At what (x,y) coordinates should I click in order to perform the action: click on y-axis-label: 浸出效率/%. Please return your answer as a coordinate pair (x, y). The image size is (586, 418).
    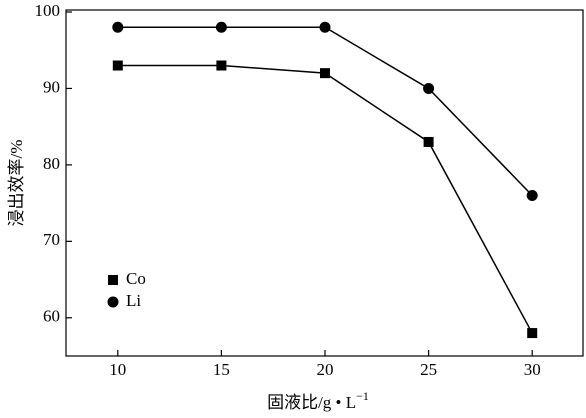
    Looking at the image, I should click on (16, 183).